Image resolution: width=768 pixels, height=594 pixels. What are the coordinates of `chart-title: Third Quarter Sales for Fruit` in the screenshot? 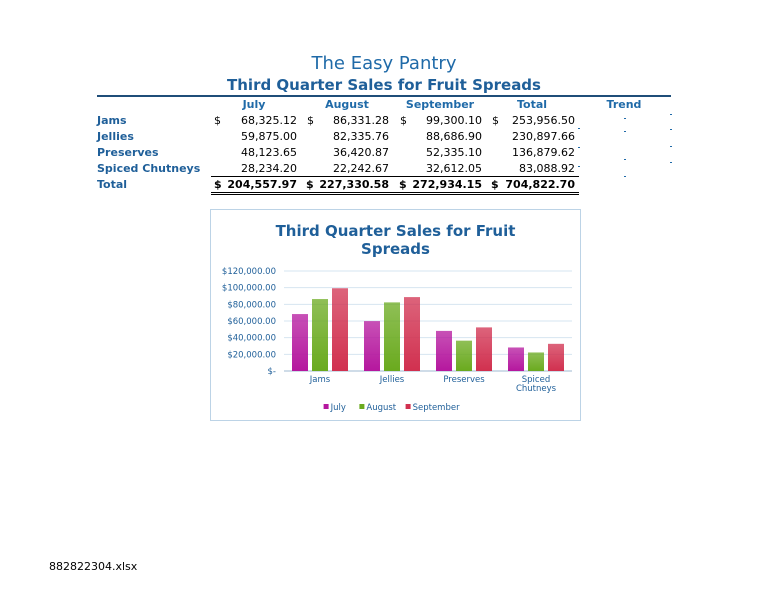 It's located at (396, 231).